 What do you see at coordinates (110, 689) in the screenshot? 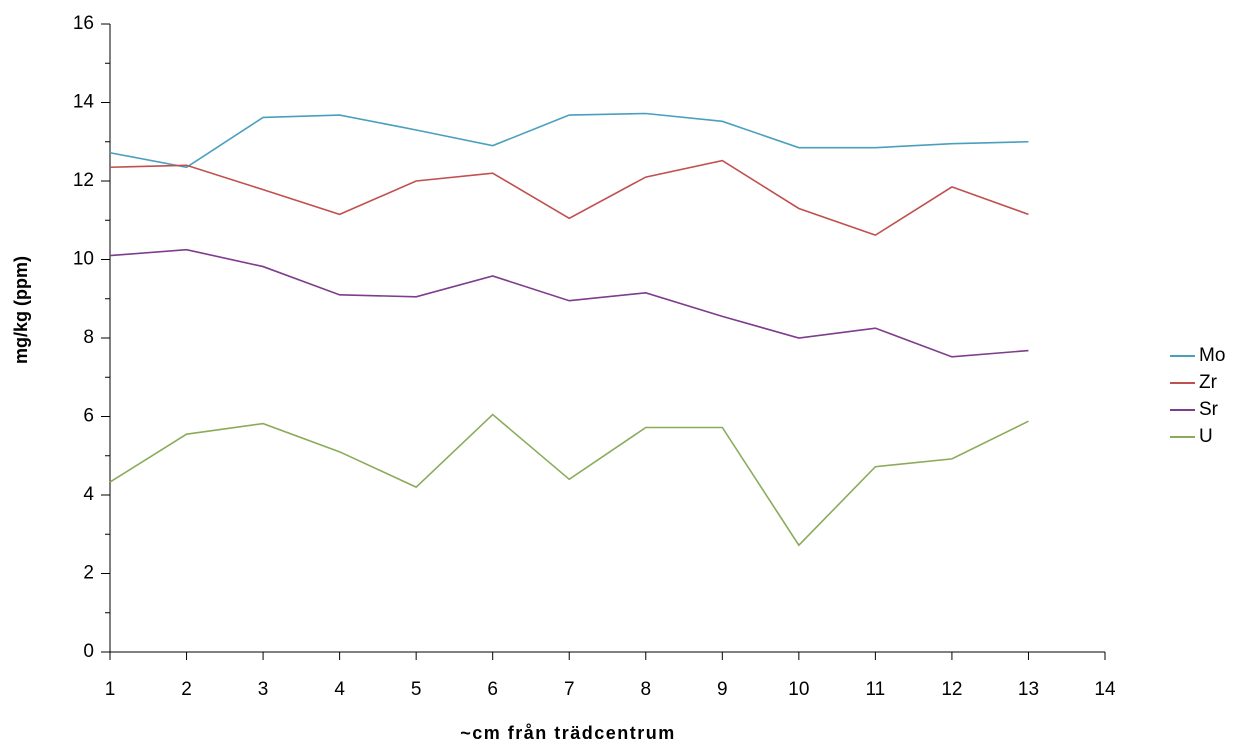
I see `x-tick-label: 1` at bounding box center [110, 689].